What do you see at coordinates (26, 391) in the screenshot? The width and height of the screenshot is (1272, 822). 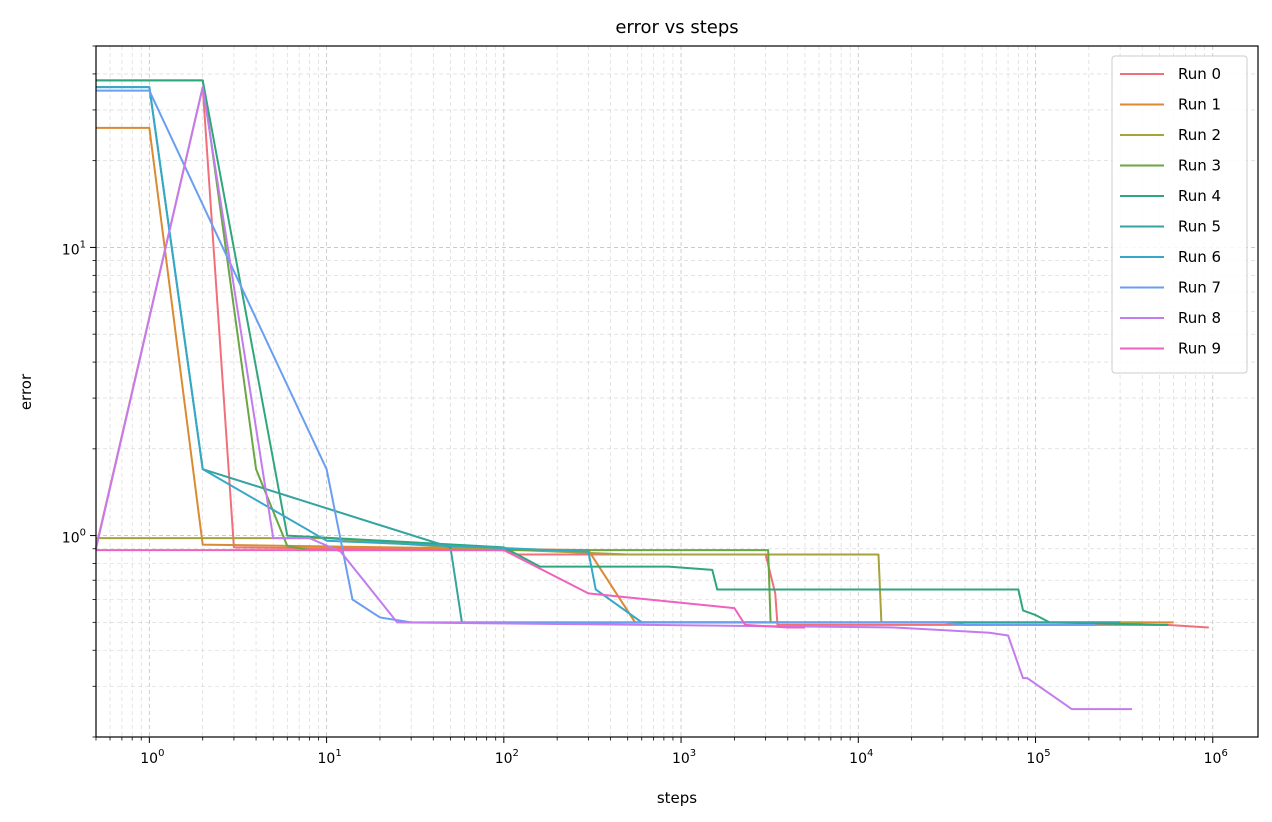 I see `y-axis-label: error` at bounding box center [26, 391].